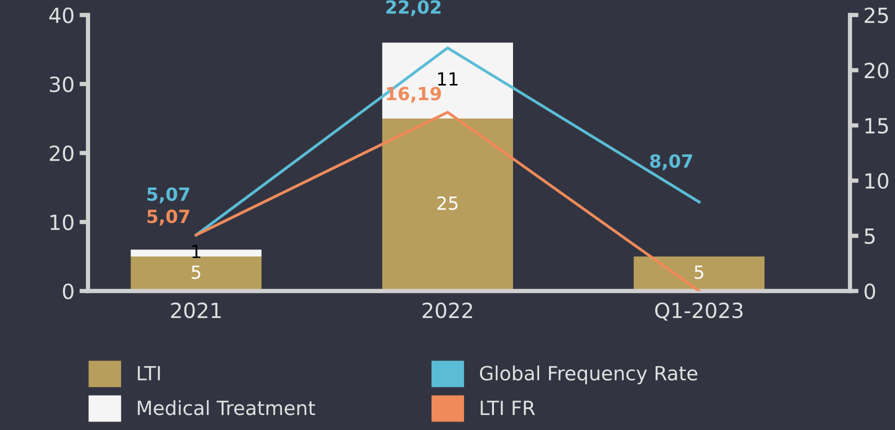  What do you see at coordinates (507, 407) in the screenshot?
I see `legend-label: LTI FR` at bounding box center [507, 407].